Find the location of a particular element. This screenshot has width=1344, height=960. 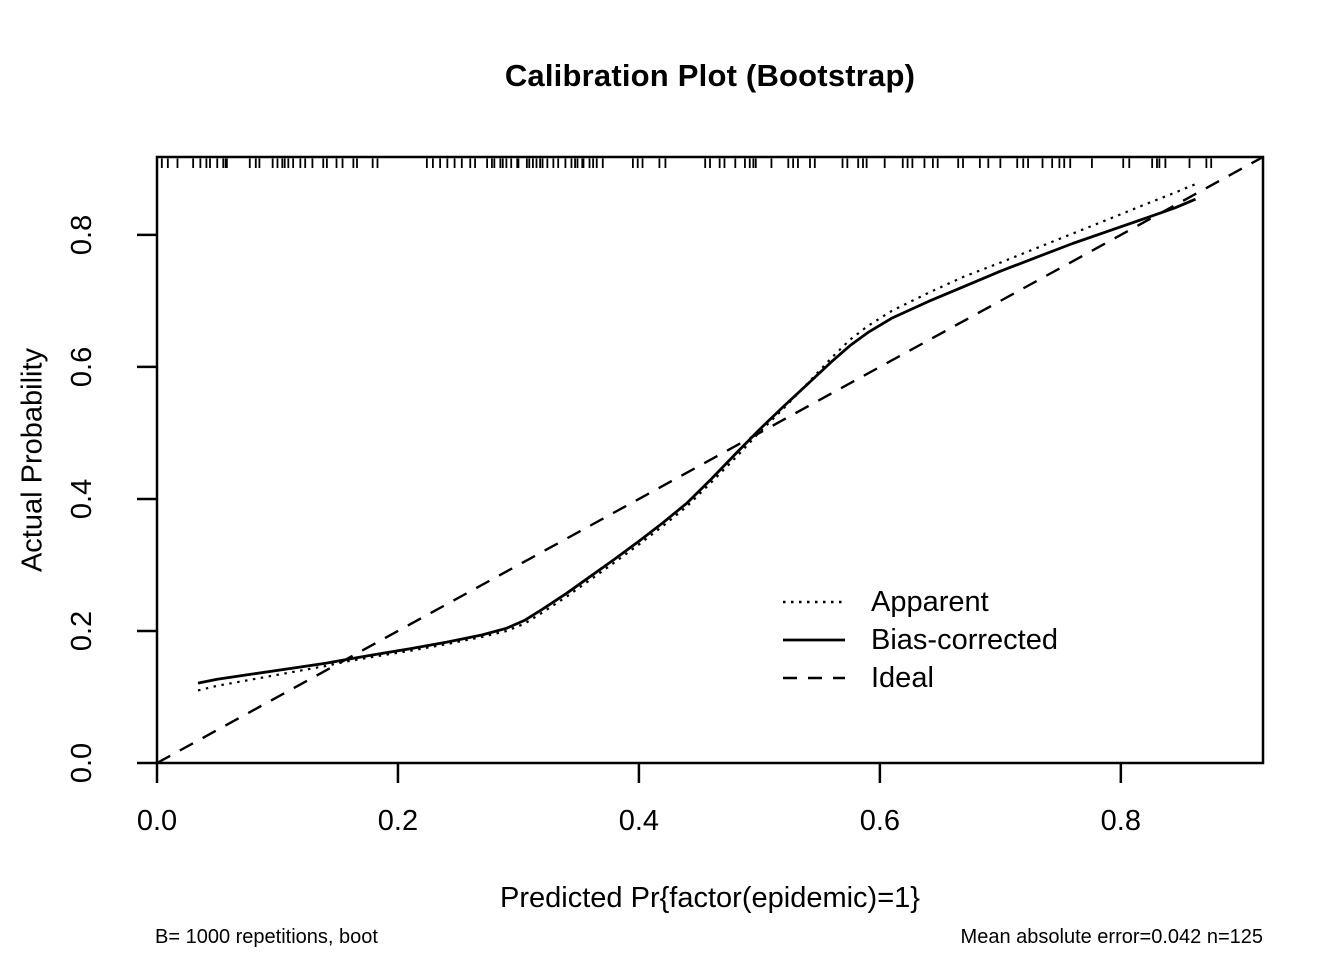

legend-label-ideal: Ideal is located at coordinates (902, 677).